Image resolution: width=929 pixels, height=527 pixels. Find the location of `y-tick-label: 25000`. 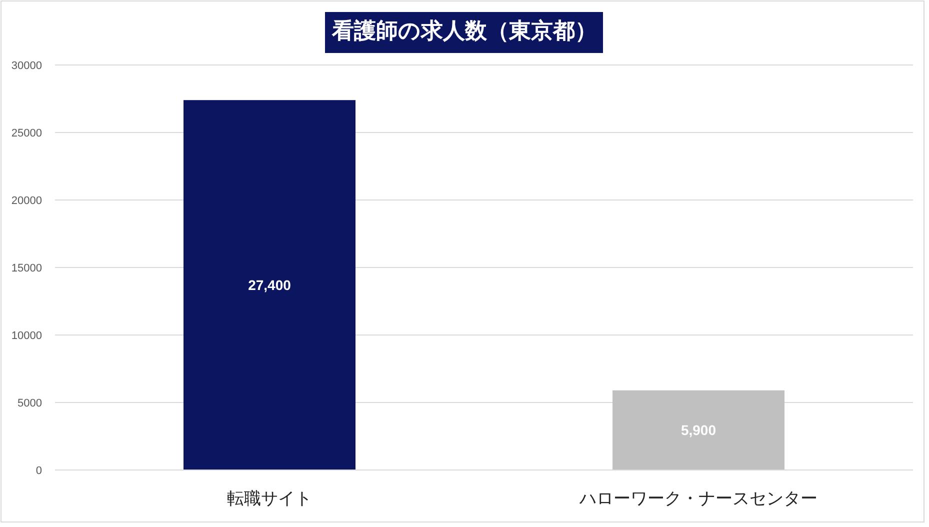

y-tick-label: 25000 is located at coordinates (26, 134).